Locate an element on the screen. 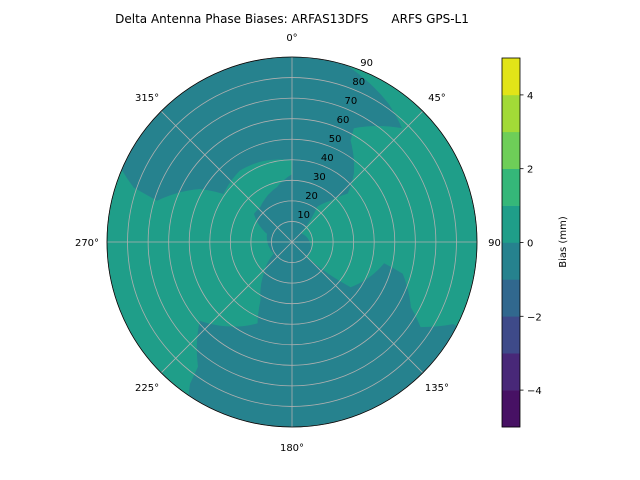  angular-tick-label: 0° is located at coordinates (291, 38).